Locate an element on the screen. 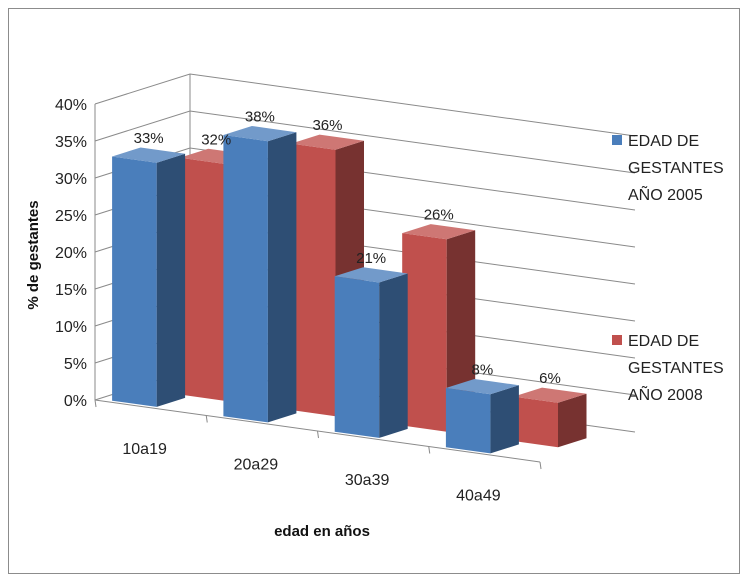 The height and width of the screenshot is (582, 750). y-tick-label: 10% is located at coordinates (71, 327).